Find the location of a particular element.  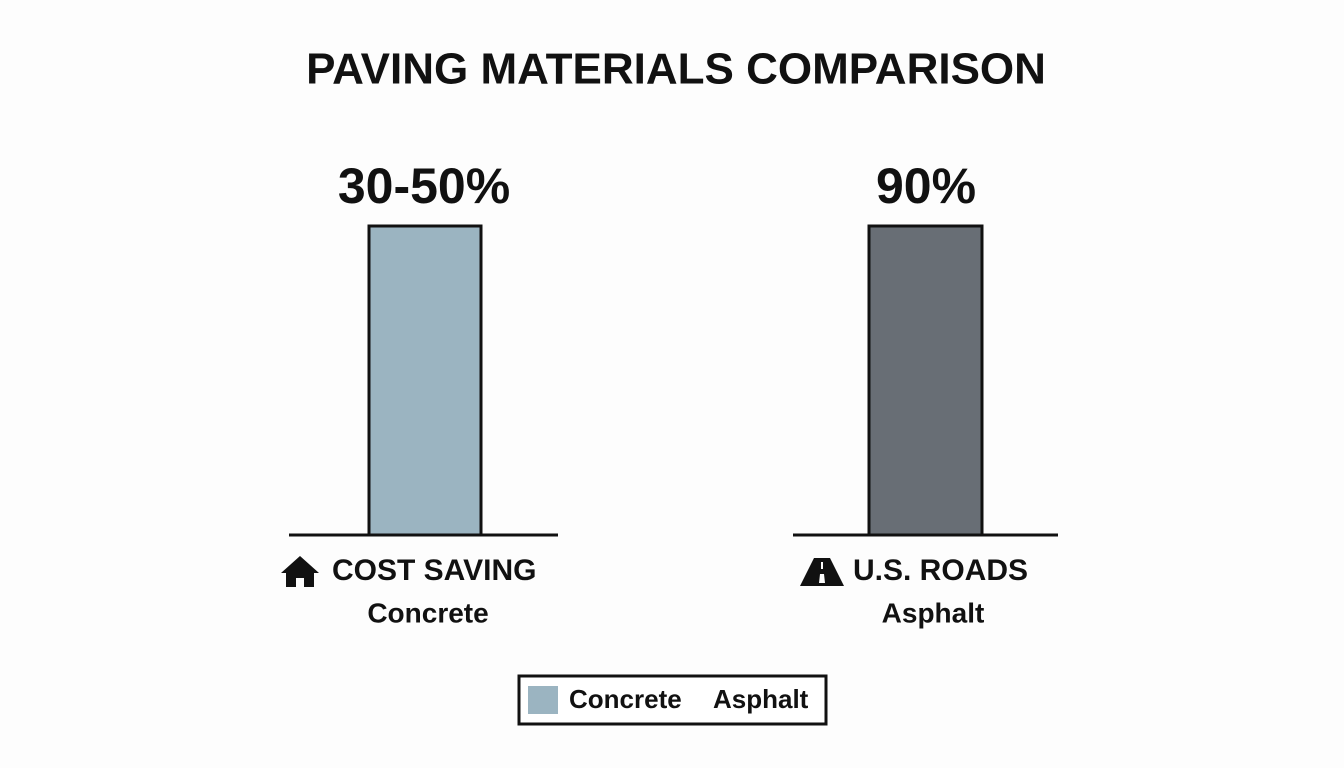

legend-box is located at coordinates (672, 700).